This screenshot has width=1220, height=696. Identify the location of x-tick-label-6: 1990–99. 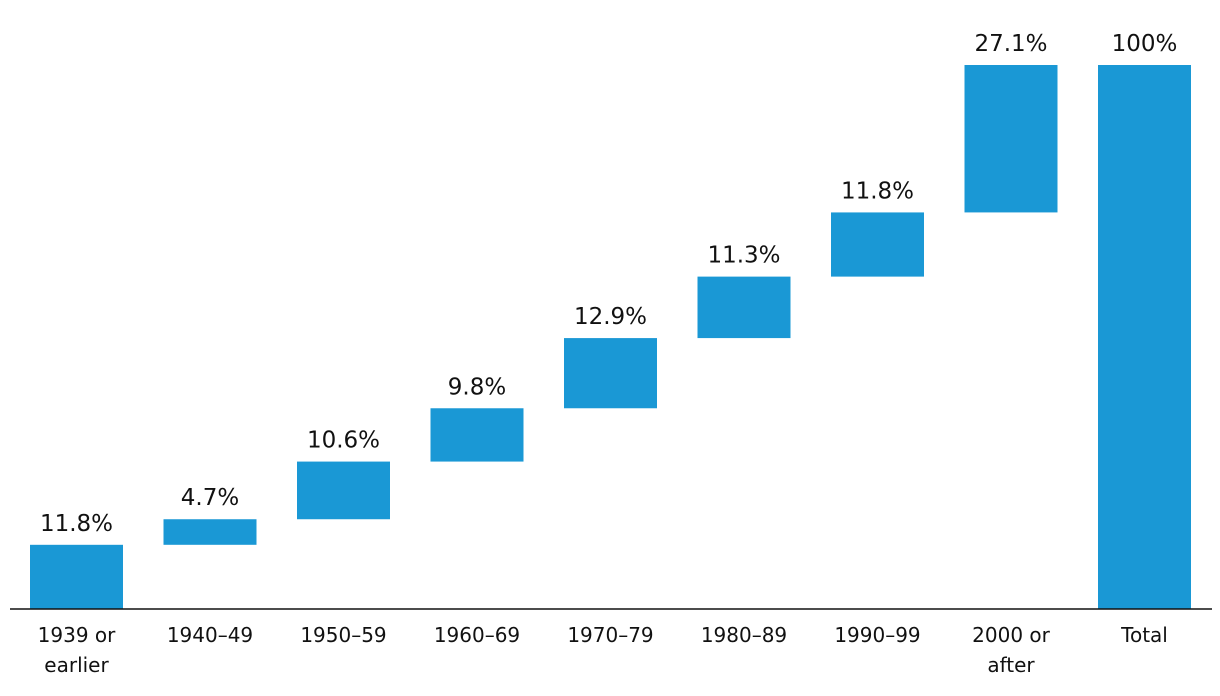
(877, 635).